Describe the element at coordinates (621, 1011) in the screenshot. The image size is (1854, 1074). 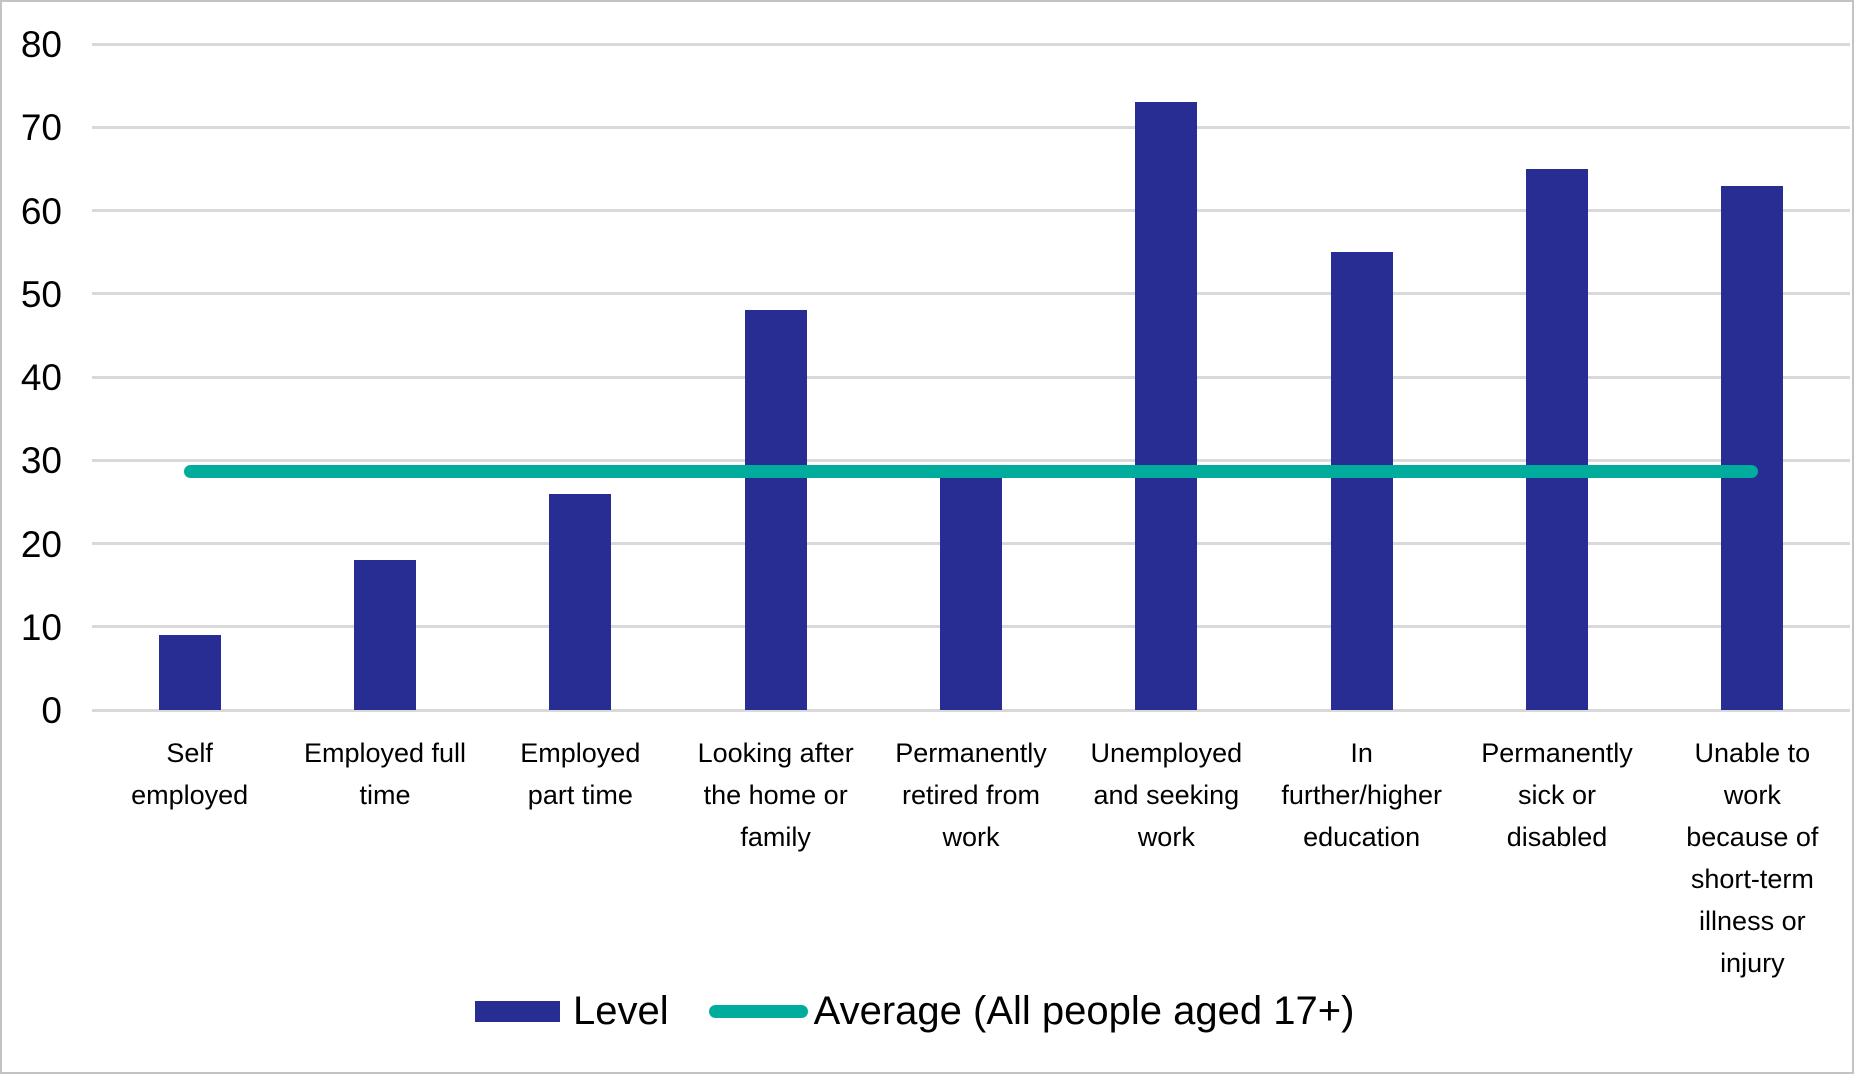
I see `legend-level-label: Level` at that location.